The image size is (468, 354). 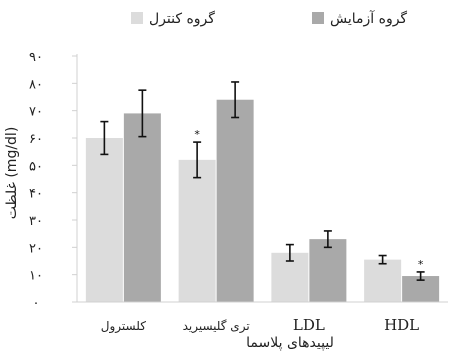 What do you see at coordinates (36, 248) in the screenshot?
I see `y-tick-label: ۲۰` at bounding box center [36, 248].